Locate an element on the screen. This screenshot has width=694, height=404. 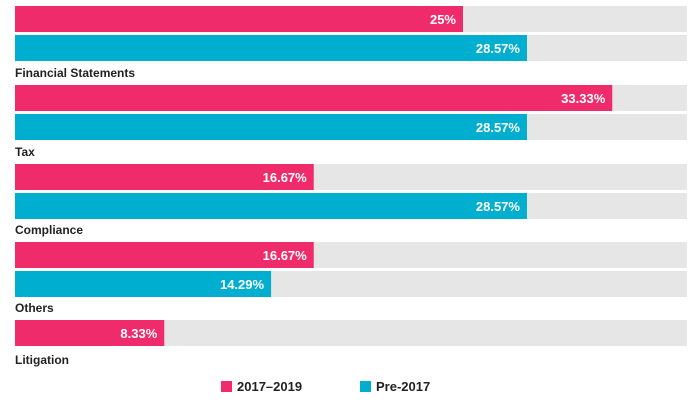
data-label-tax-pre-2017: 28.57% is located at coordinates (498, 127).